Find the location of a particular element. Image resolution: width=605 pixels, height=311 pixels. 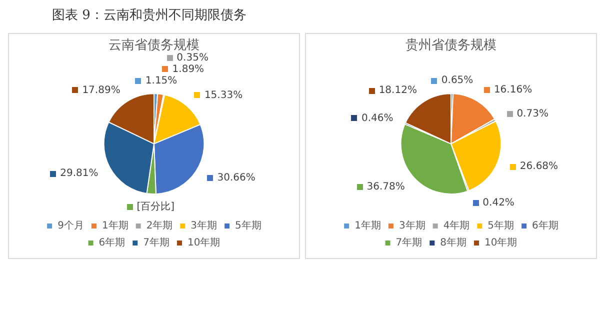

data-label: 1.15% is located at coordinates (161, 80).